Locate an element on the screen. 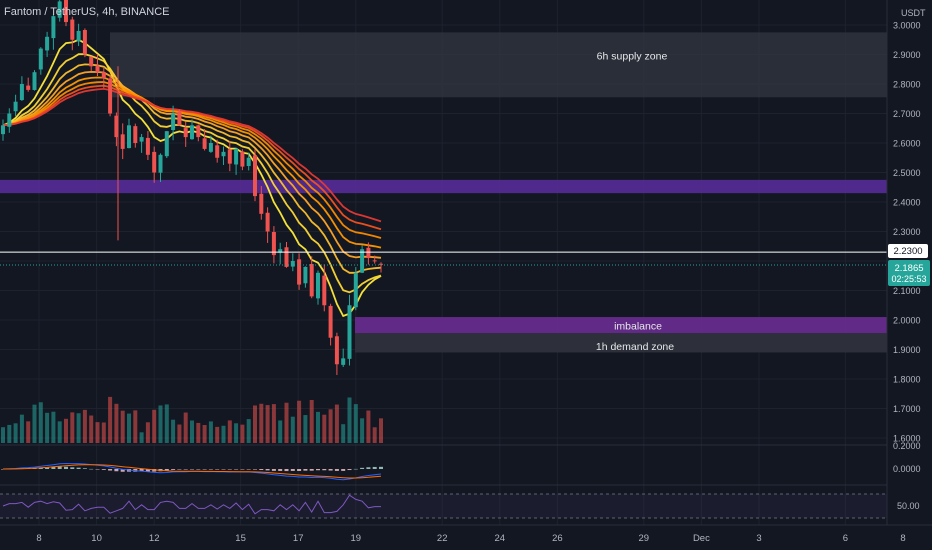 The height and width of the screenshot is (550, 932). symbol-title: Fantom / TetherUS, 4h, BINANCE is located at coordinates (86, 12).